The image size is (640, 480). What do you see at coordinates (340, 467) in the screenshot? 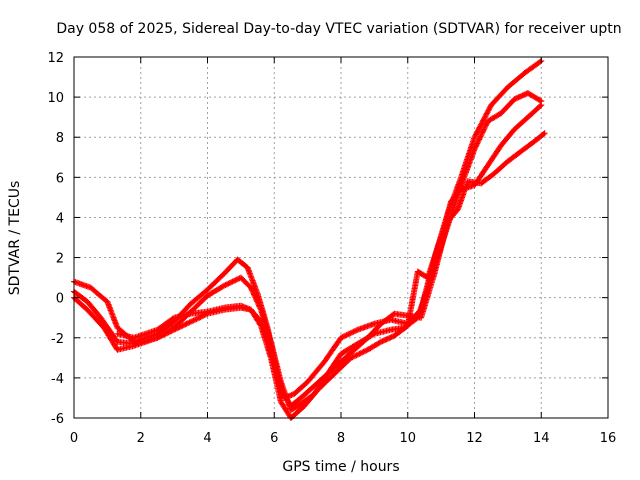
I see `x-axis-label: GPS time / hours` at bounding box center [340, 467].